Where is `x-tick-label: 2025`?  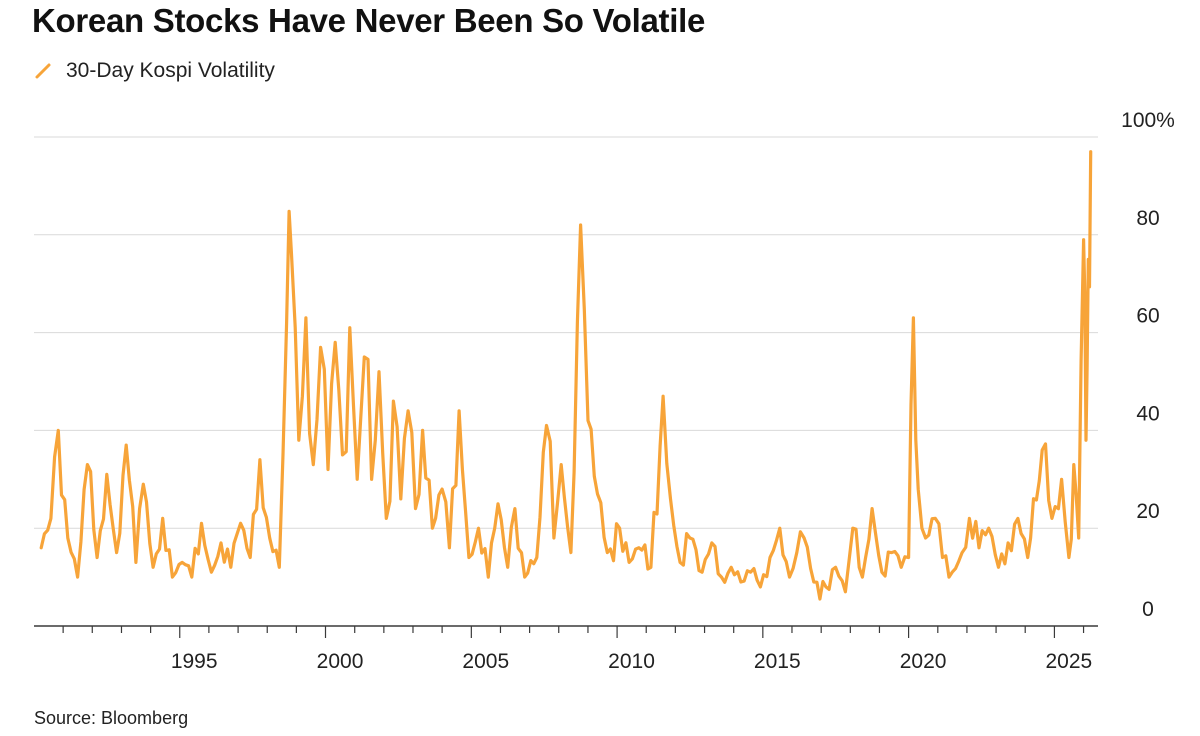
x-tick-label: 2025 is located at coordinates (1069, 661).